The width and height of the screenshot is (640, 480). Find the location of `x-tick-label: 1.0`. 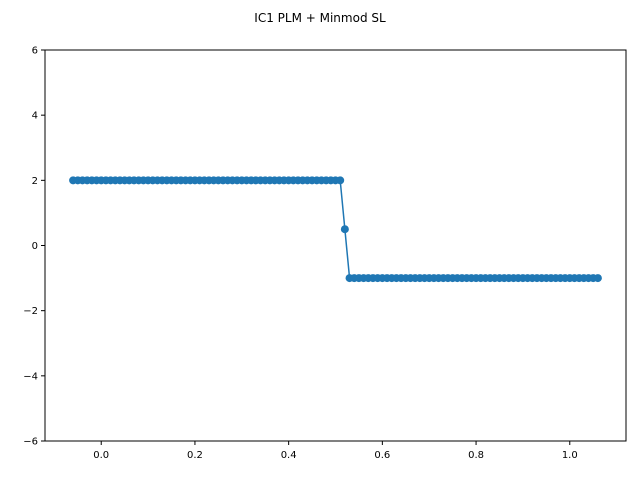

x-tick-label: 1.0 is located at coordinates (570, 455).